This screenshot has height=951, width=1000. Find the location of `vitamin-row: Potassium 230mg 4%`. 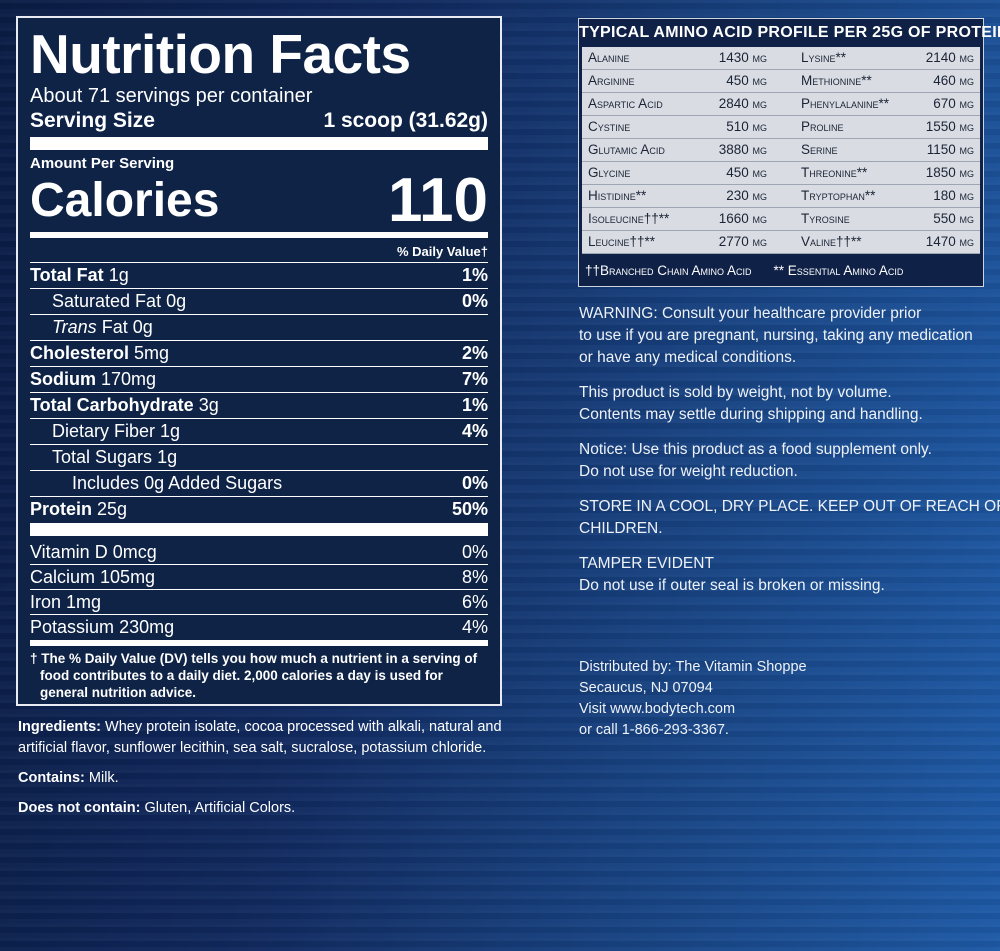

vitamin-row: Potassium 230mg 4% is located at coordinates (259, 627).